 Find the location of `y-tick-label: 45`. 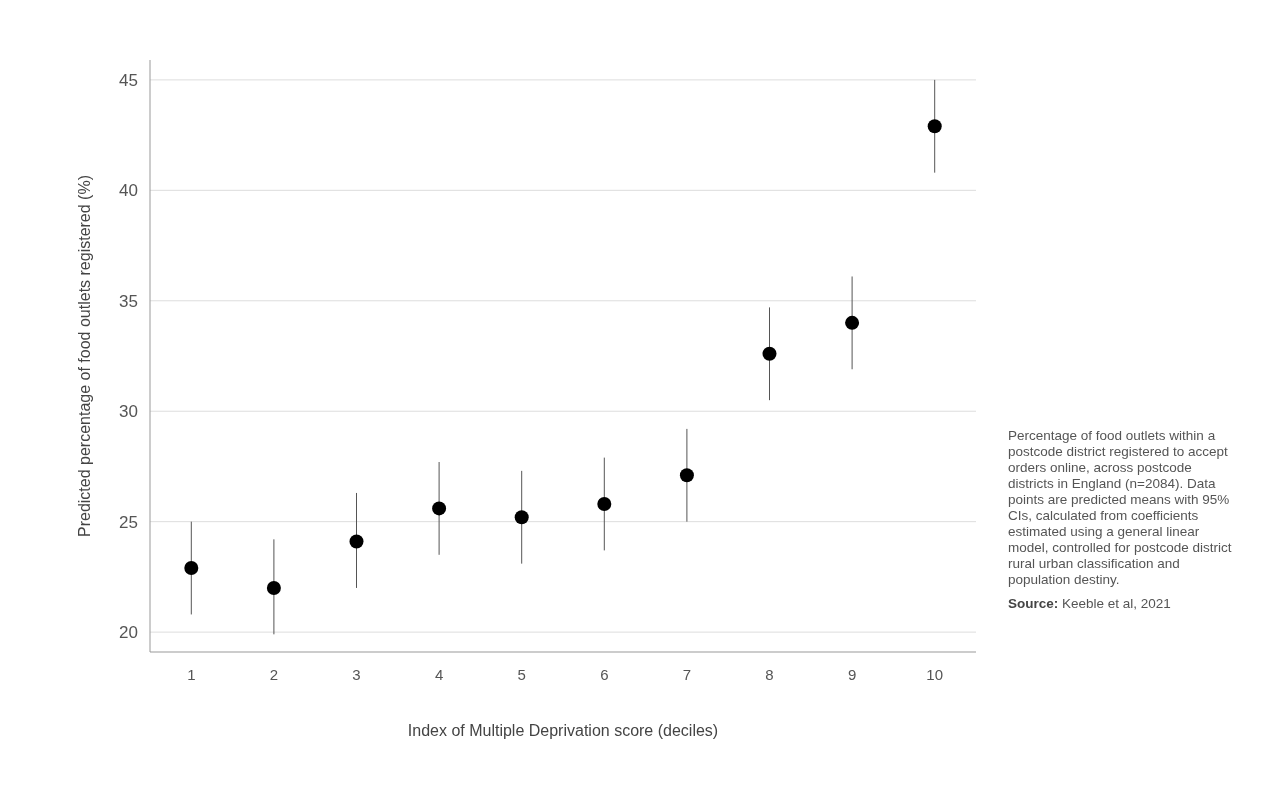

y-tick-label: 45 is located at coordinates (128, 80).